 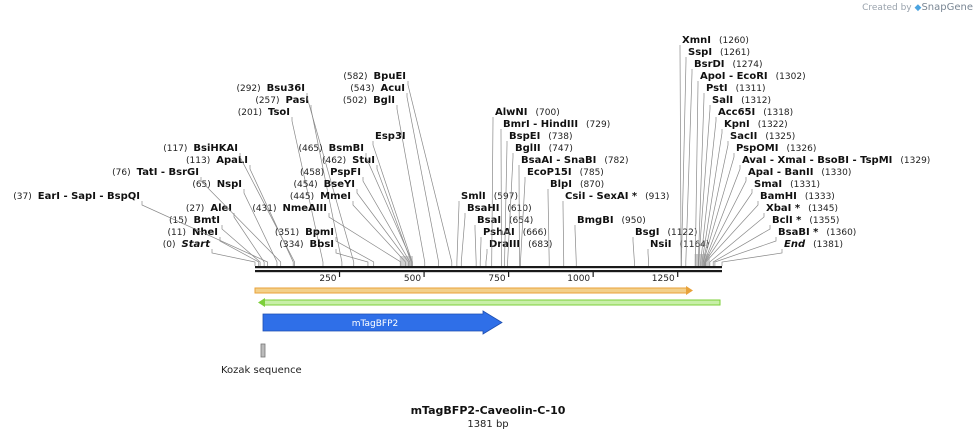 What do you see at coordinates (331, 148) in the screenshot?
I see `site-label: (465) BsmBI` at bounding box center [331, 148].